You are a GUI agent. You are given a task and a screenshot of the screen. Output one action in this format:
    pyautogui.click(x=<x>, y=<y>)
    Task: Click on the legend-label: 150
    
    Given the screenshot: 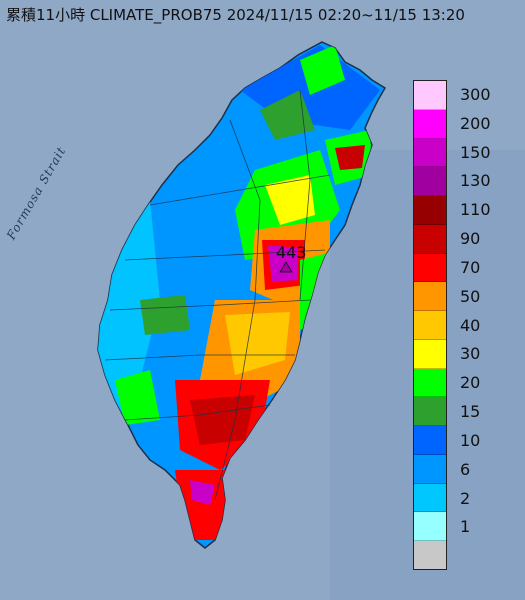 What is the action you would take?
    pyautogui.click(x=475, y=152)
    